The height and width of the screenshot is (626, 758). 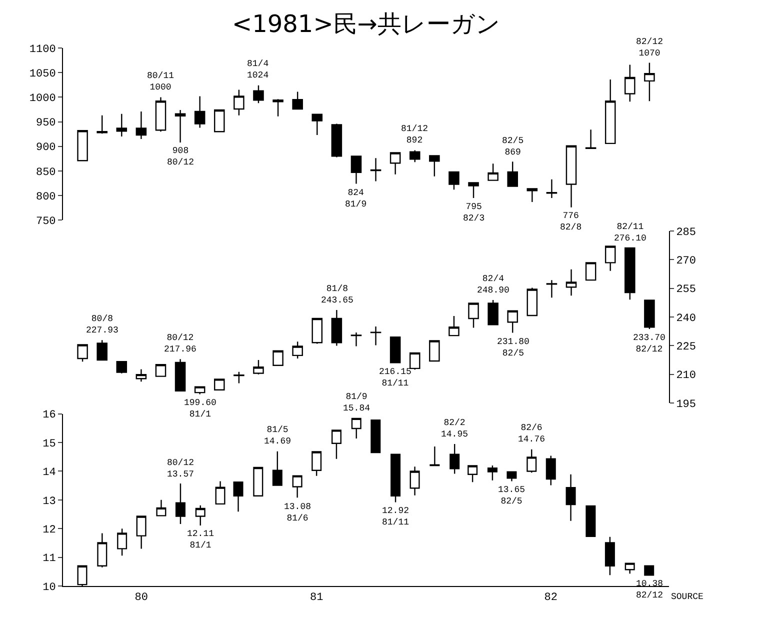 I want to click on annotation: 231.80 82/5, so click(x=513, y=348).